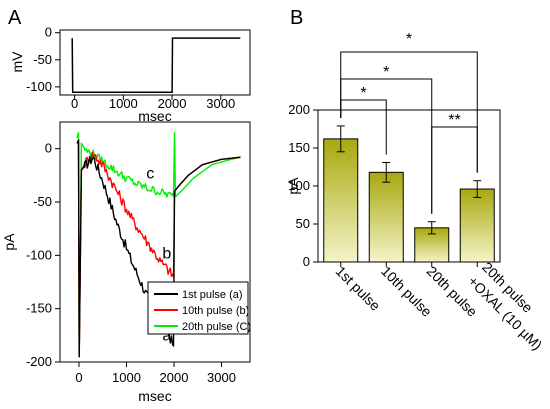 This screenshot has height=409, width=550. I want to click on voltage-step-line, so click(156, 65).